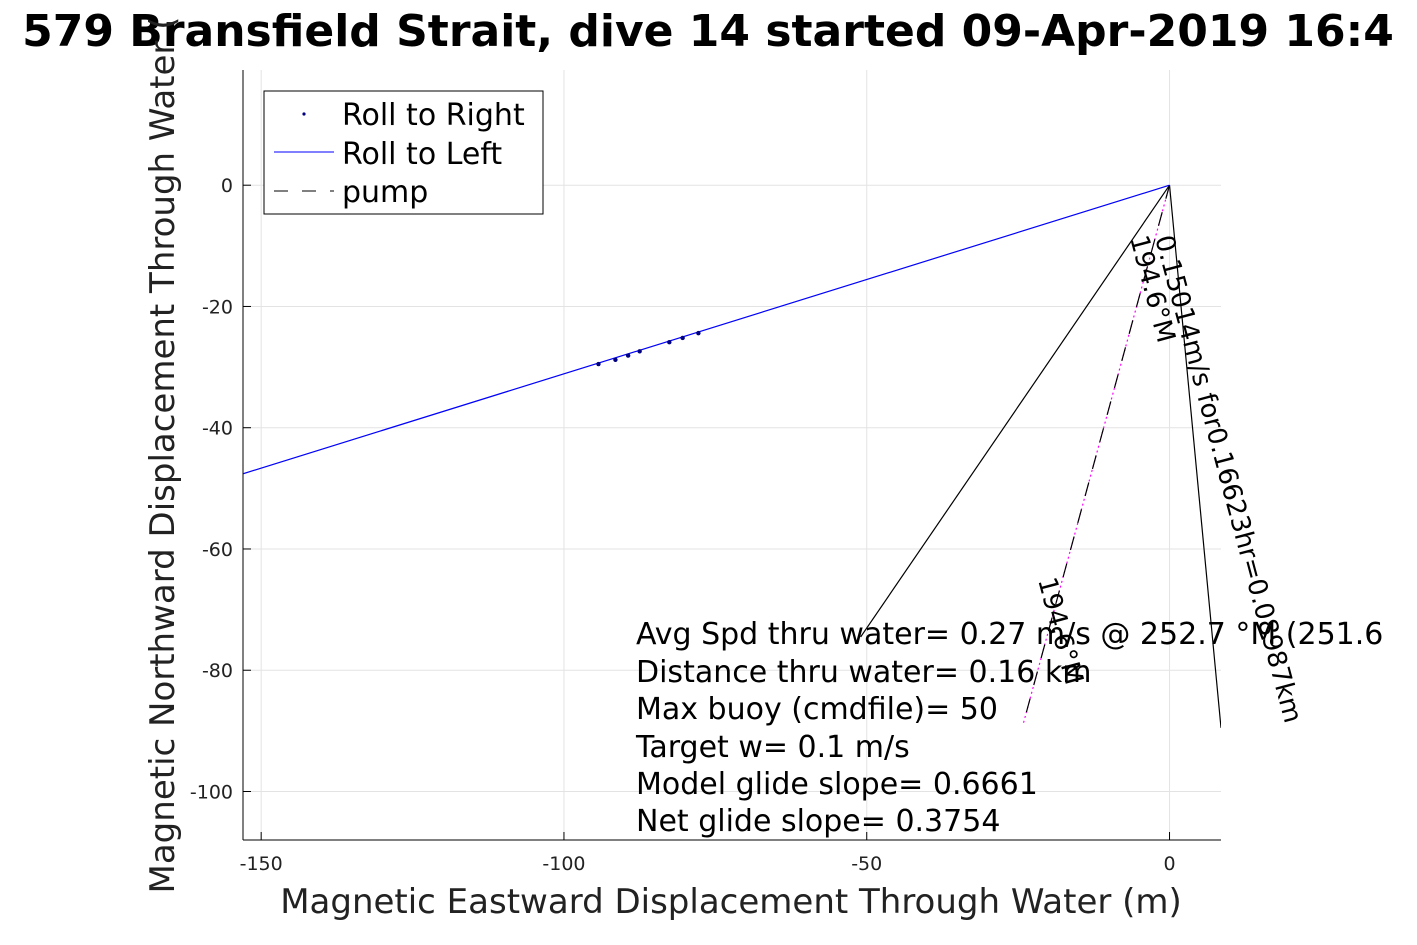 Image resolution: width=1417 pixels, height=945 pixels. I want to click on annotation-model-glide: Model glide slope= 0.6661, so click(837, 784).